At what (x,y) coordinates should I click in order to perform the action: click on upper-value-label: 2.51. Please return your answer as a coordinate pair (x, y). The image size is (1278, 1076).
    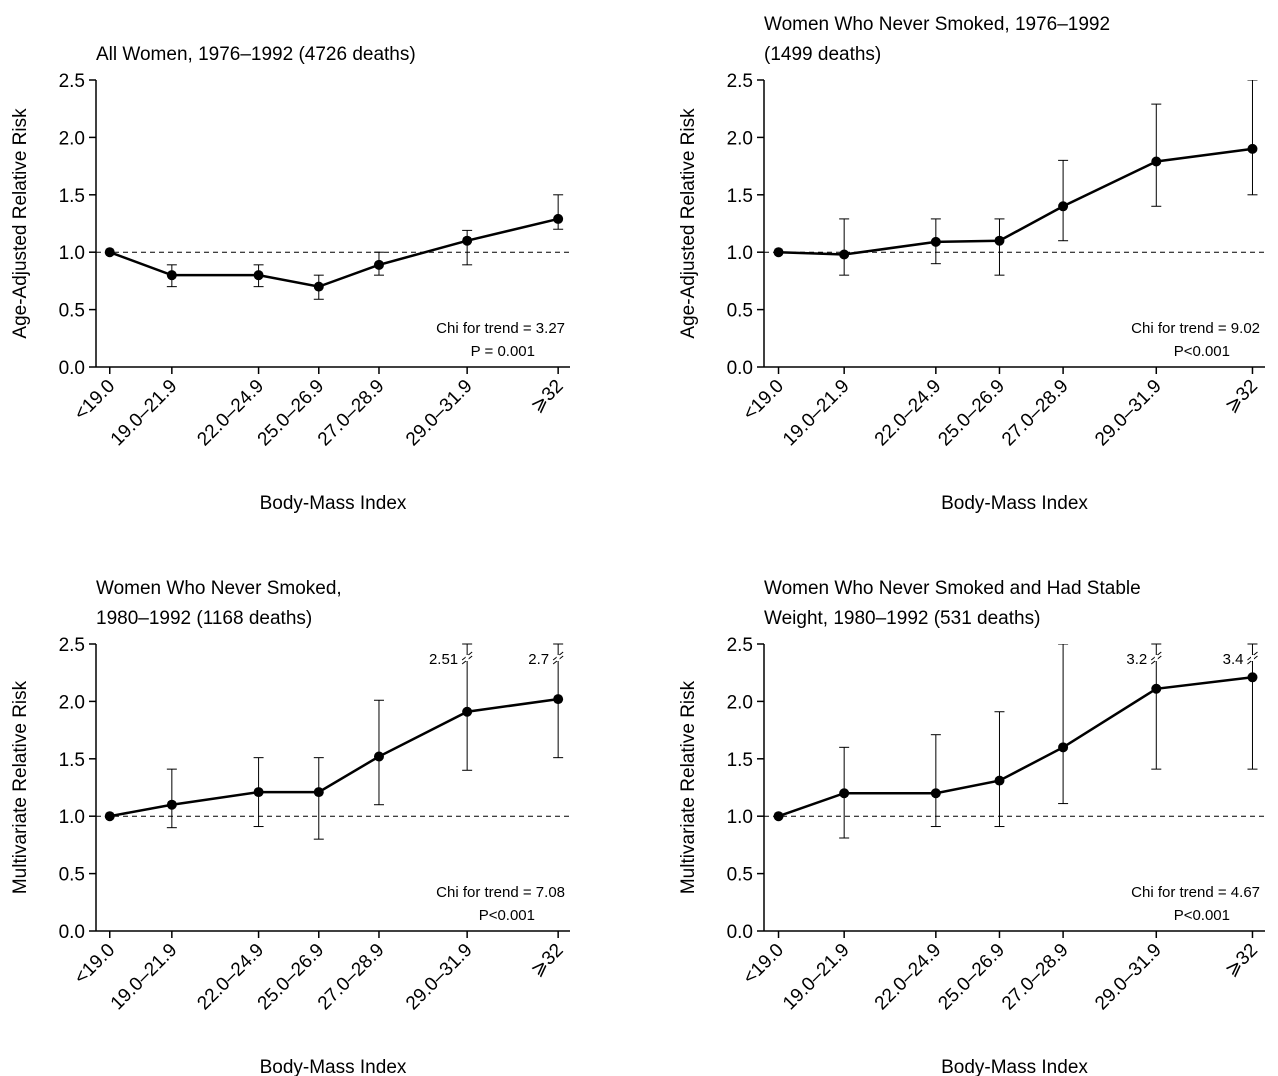
    Looking at the image, I should click on (443, 659).